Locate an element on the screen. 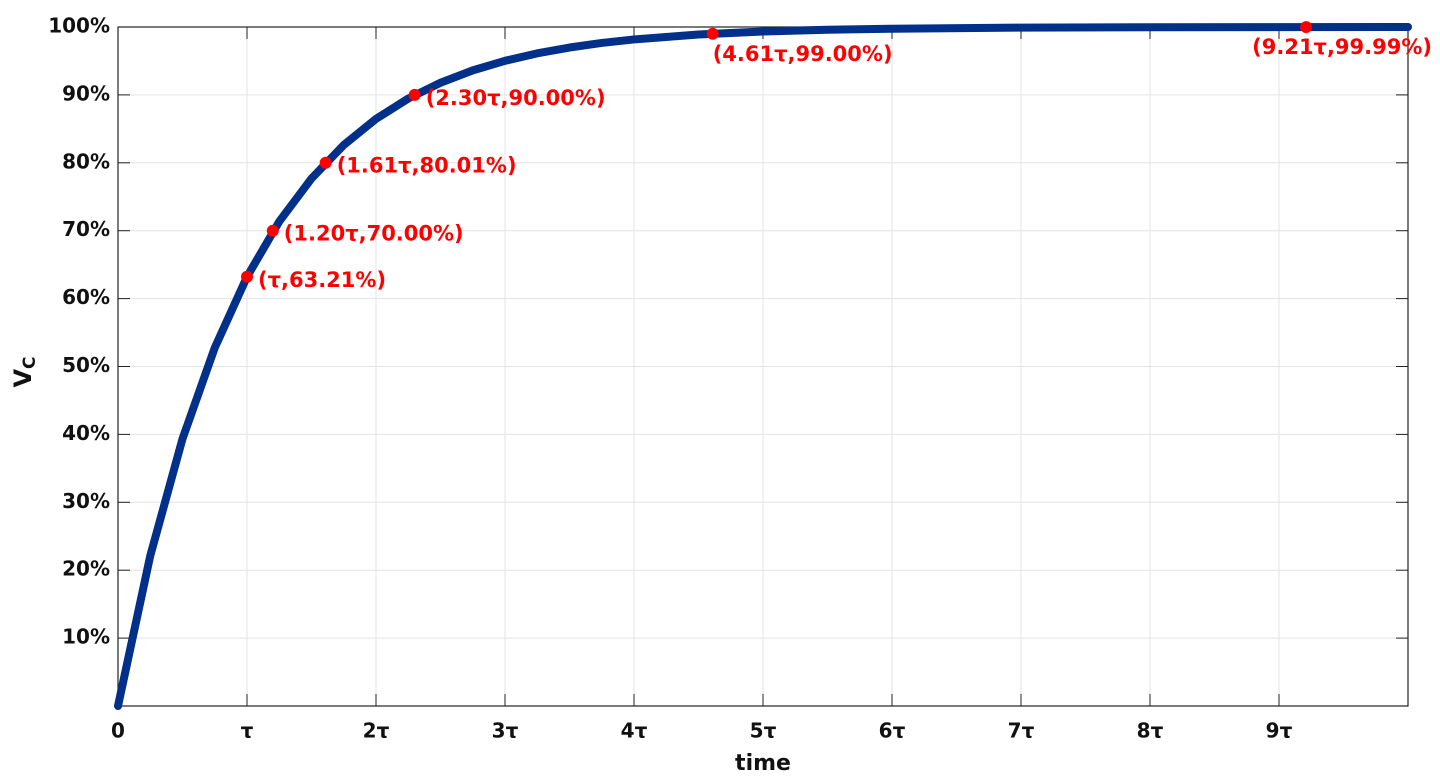 The width and height of the screenshot is (1440, 781). y-tick-label: 100% is located at coordinates (79, 26).